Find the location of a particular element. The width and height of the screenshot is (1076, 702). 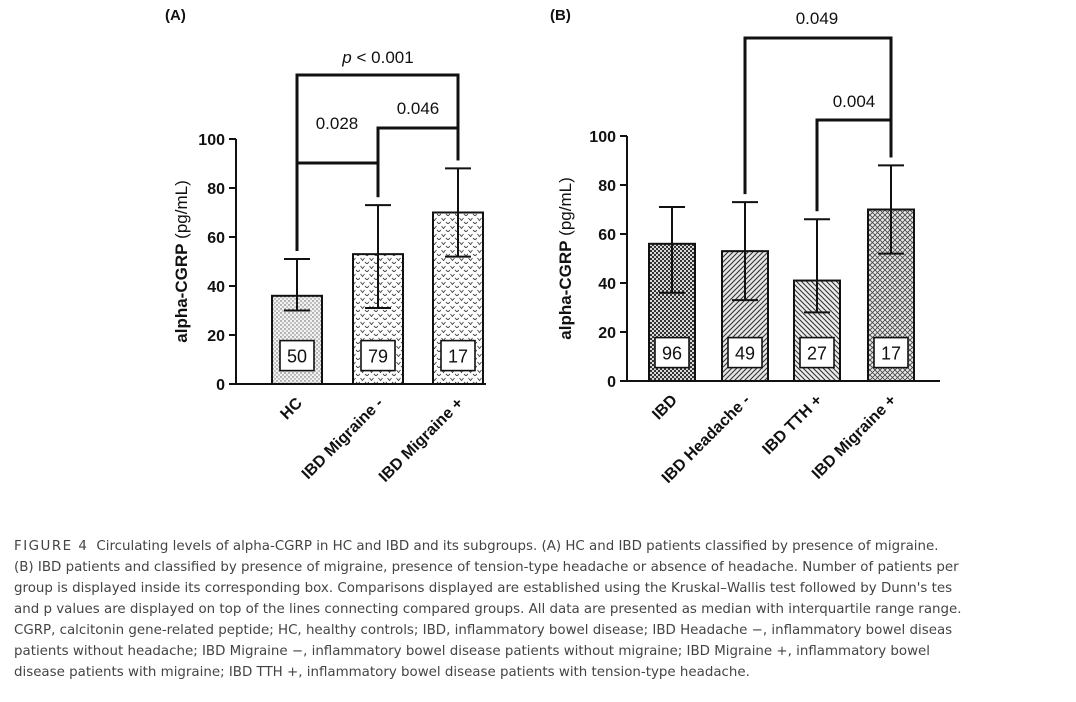

n-label: 79 is located at coordinates (378, 357).